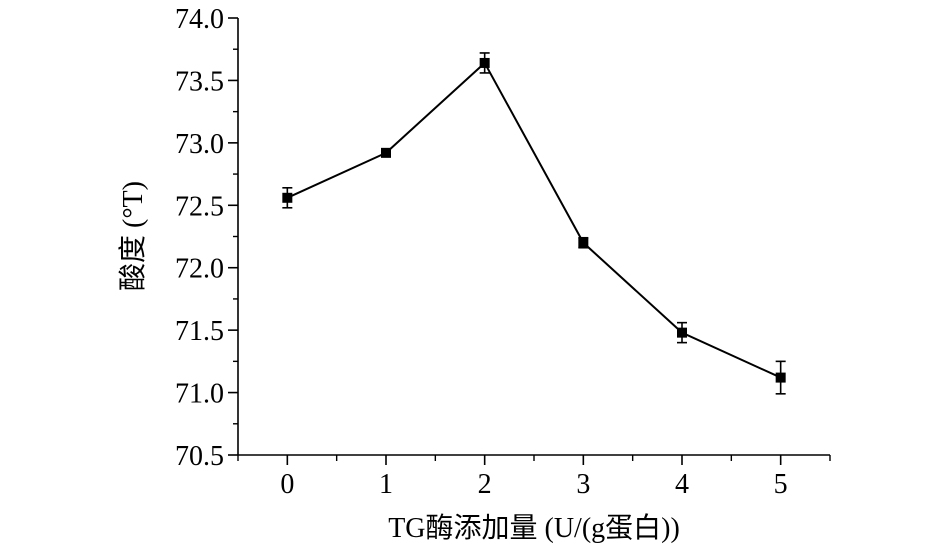 Image resolution: width=945 pixels, height=549 pixels. I want to click on y-tick-label: 71.5, so click(199, 331).